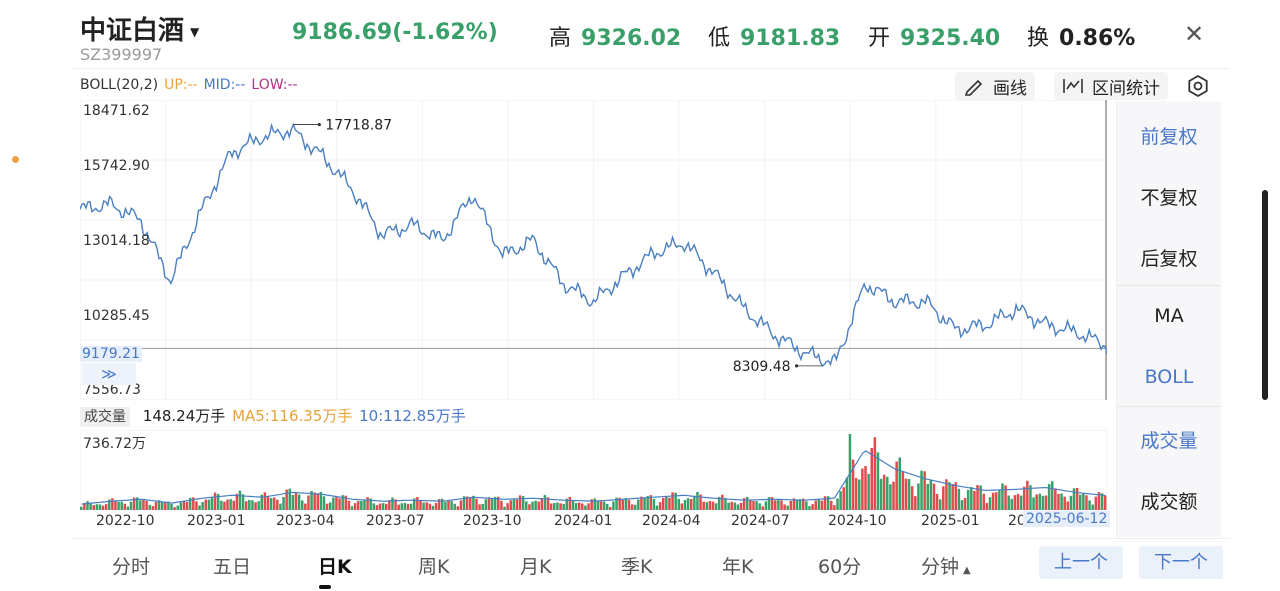 The height and width of the screenshot is (591, 1280). What do you see at coordinates (335, 567) in the screenshot?
I see `tab-daily-k: 日K` at bounding box center [335, 567].